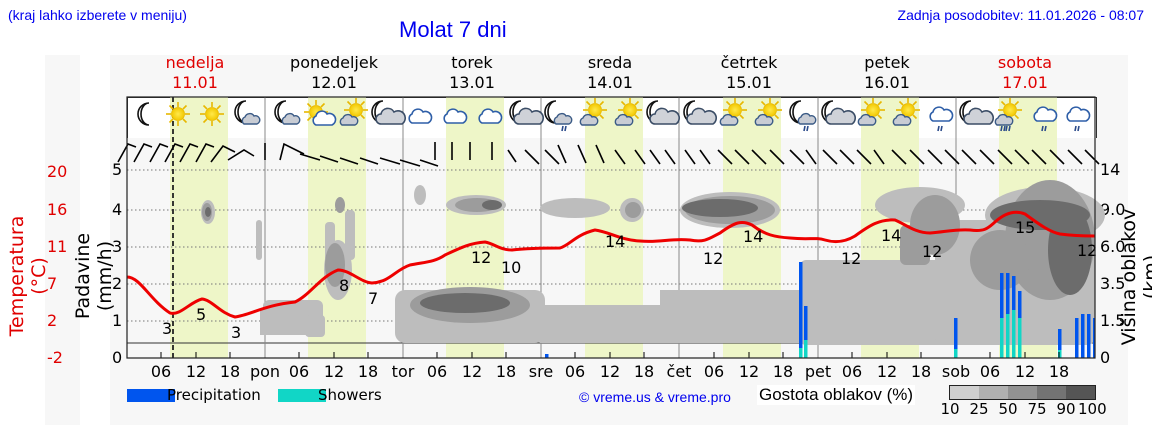 Image resolution: width=1152 pixels, height=443 pixels. Describe the element at coordinates (818, 371) in the screenshot. I see `x-tick-label: pet` at that location.